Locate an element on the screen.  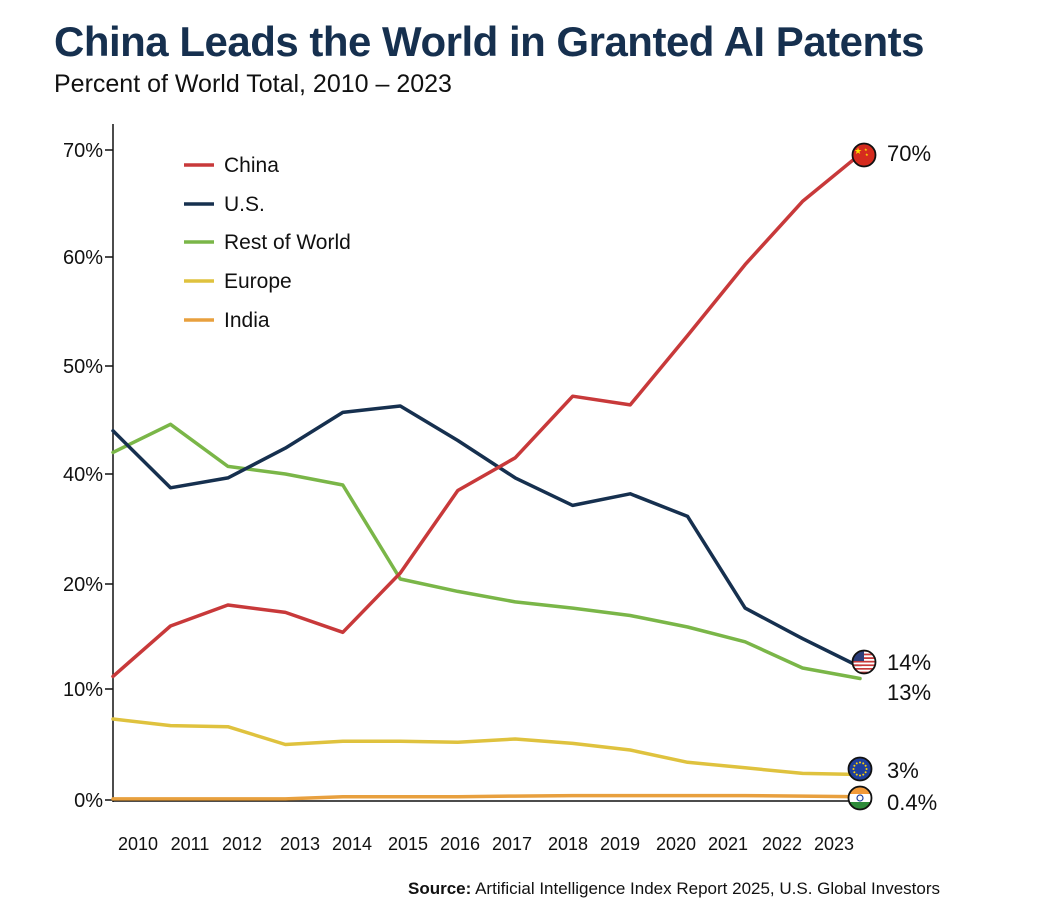
x-tick-label: 2014 is located at coordinates (352, 844).